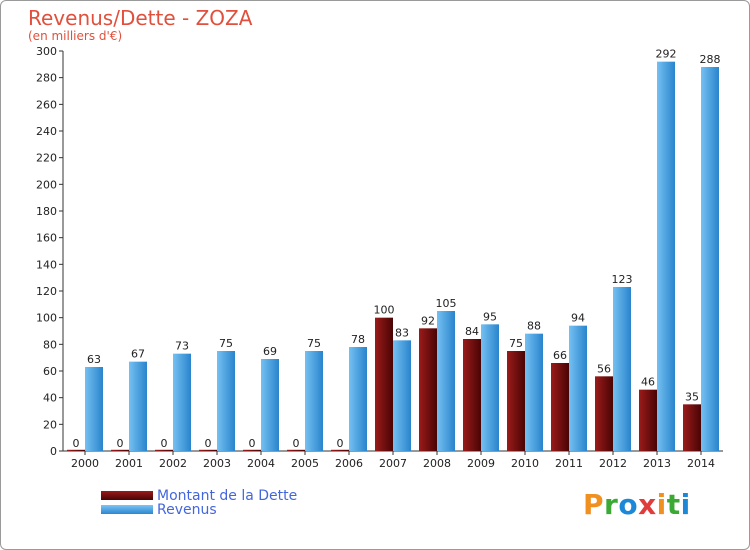 This screenshot has width=750, height=550. What do you see at coordinates (94, 359) in the screenshot?
I see `data-label-revenus: 63` at bounding box center [94, 359].